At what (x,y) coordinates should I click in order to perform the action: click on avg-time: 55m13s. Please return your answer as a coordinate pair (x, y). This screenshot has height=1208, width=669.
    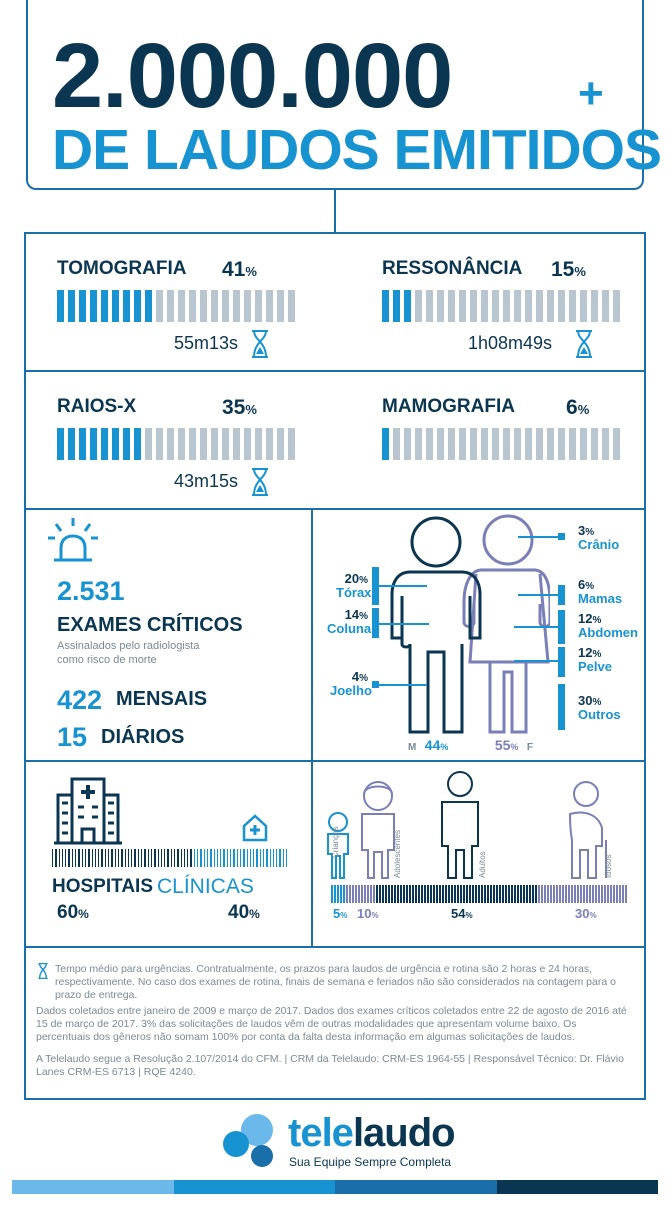
    Looking at the image, I should click on (206, 343).